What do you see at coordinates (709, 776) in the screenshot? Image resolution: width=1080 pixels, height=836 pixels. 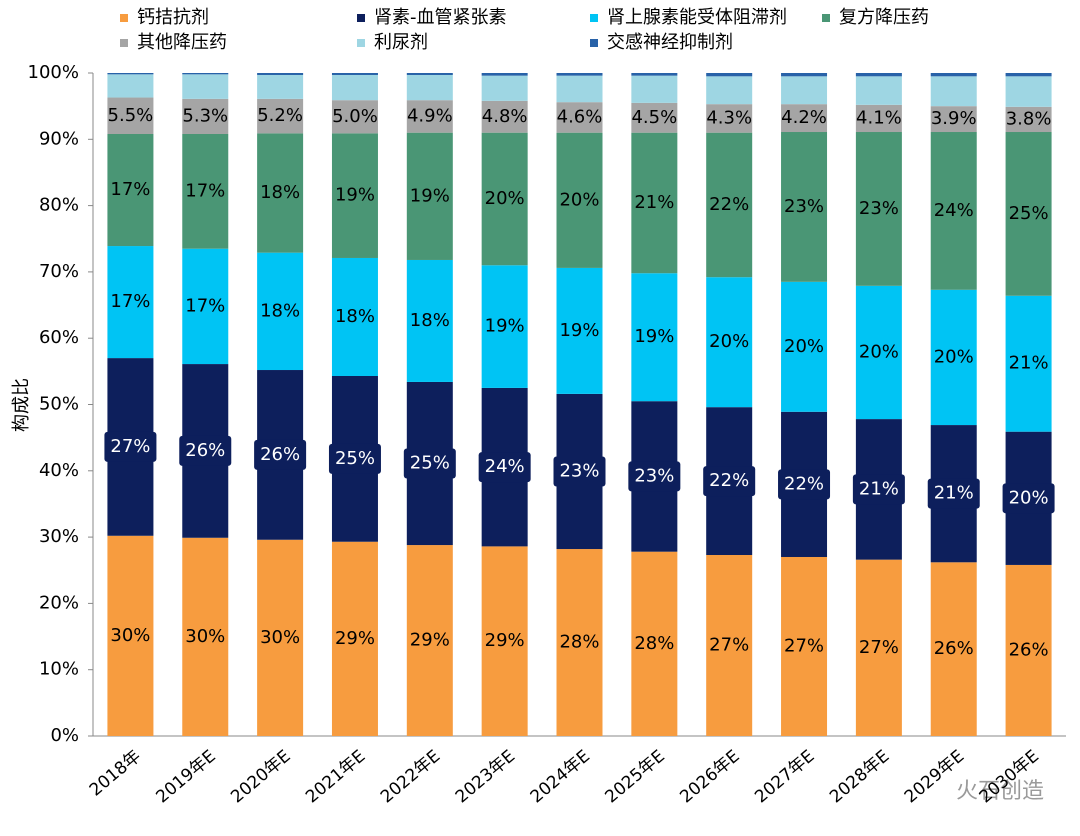 I see `x-tick-label: 2026年E` at bounding box center [709, 776].